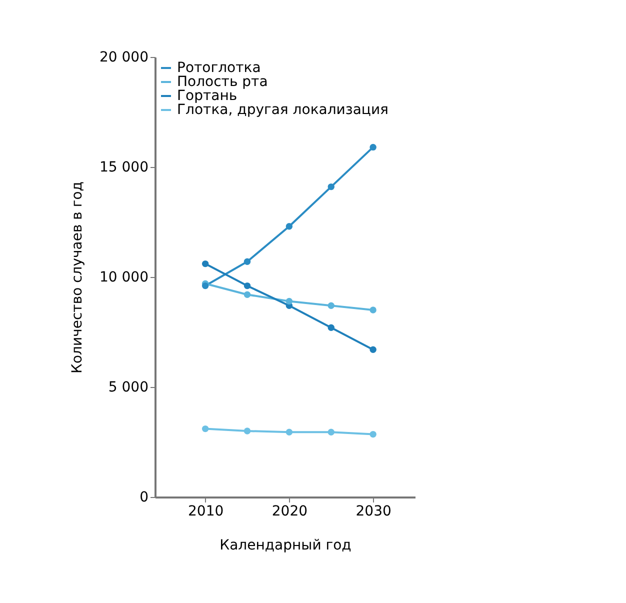 This screenshot has width=626, height=603. Describe the element at coordinates (219, 68) in the screenshot. I see `legend-label: Ротоглотка` at that location.